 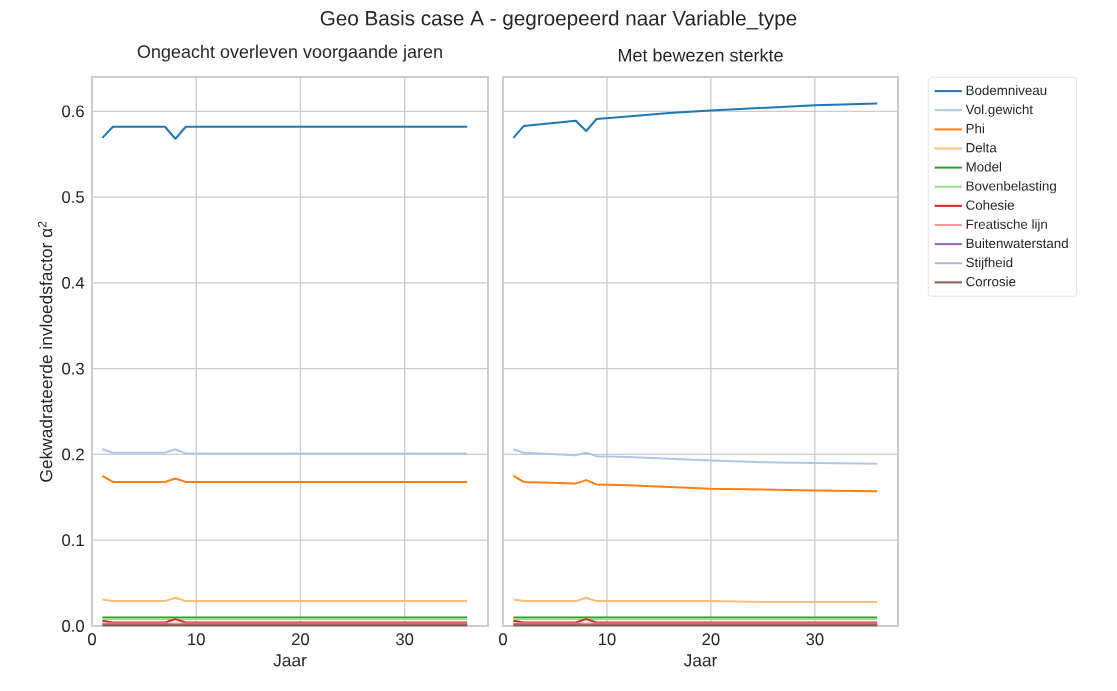 I want to click on y-tick-label: 0.3, so click(x=73, y=368).